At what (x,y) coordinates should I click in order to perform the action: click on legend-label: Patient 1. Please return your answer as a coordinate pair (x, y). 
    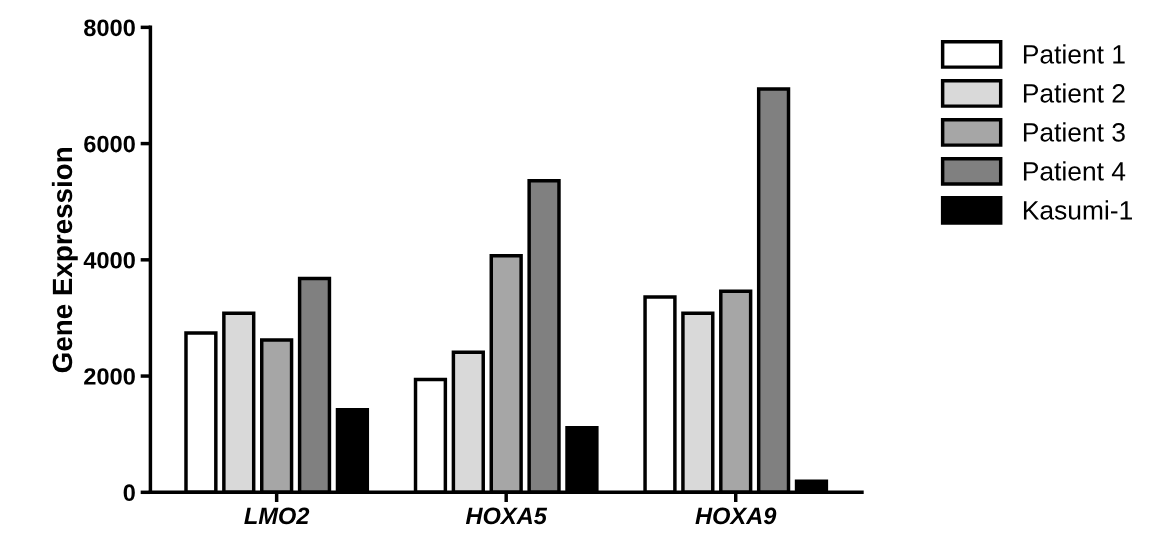
    Looking at the image, I should click on (1074, 54).